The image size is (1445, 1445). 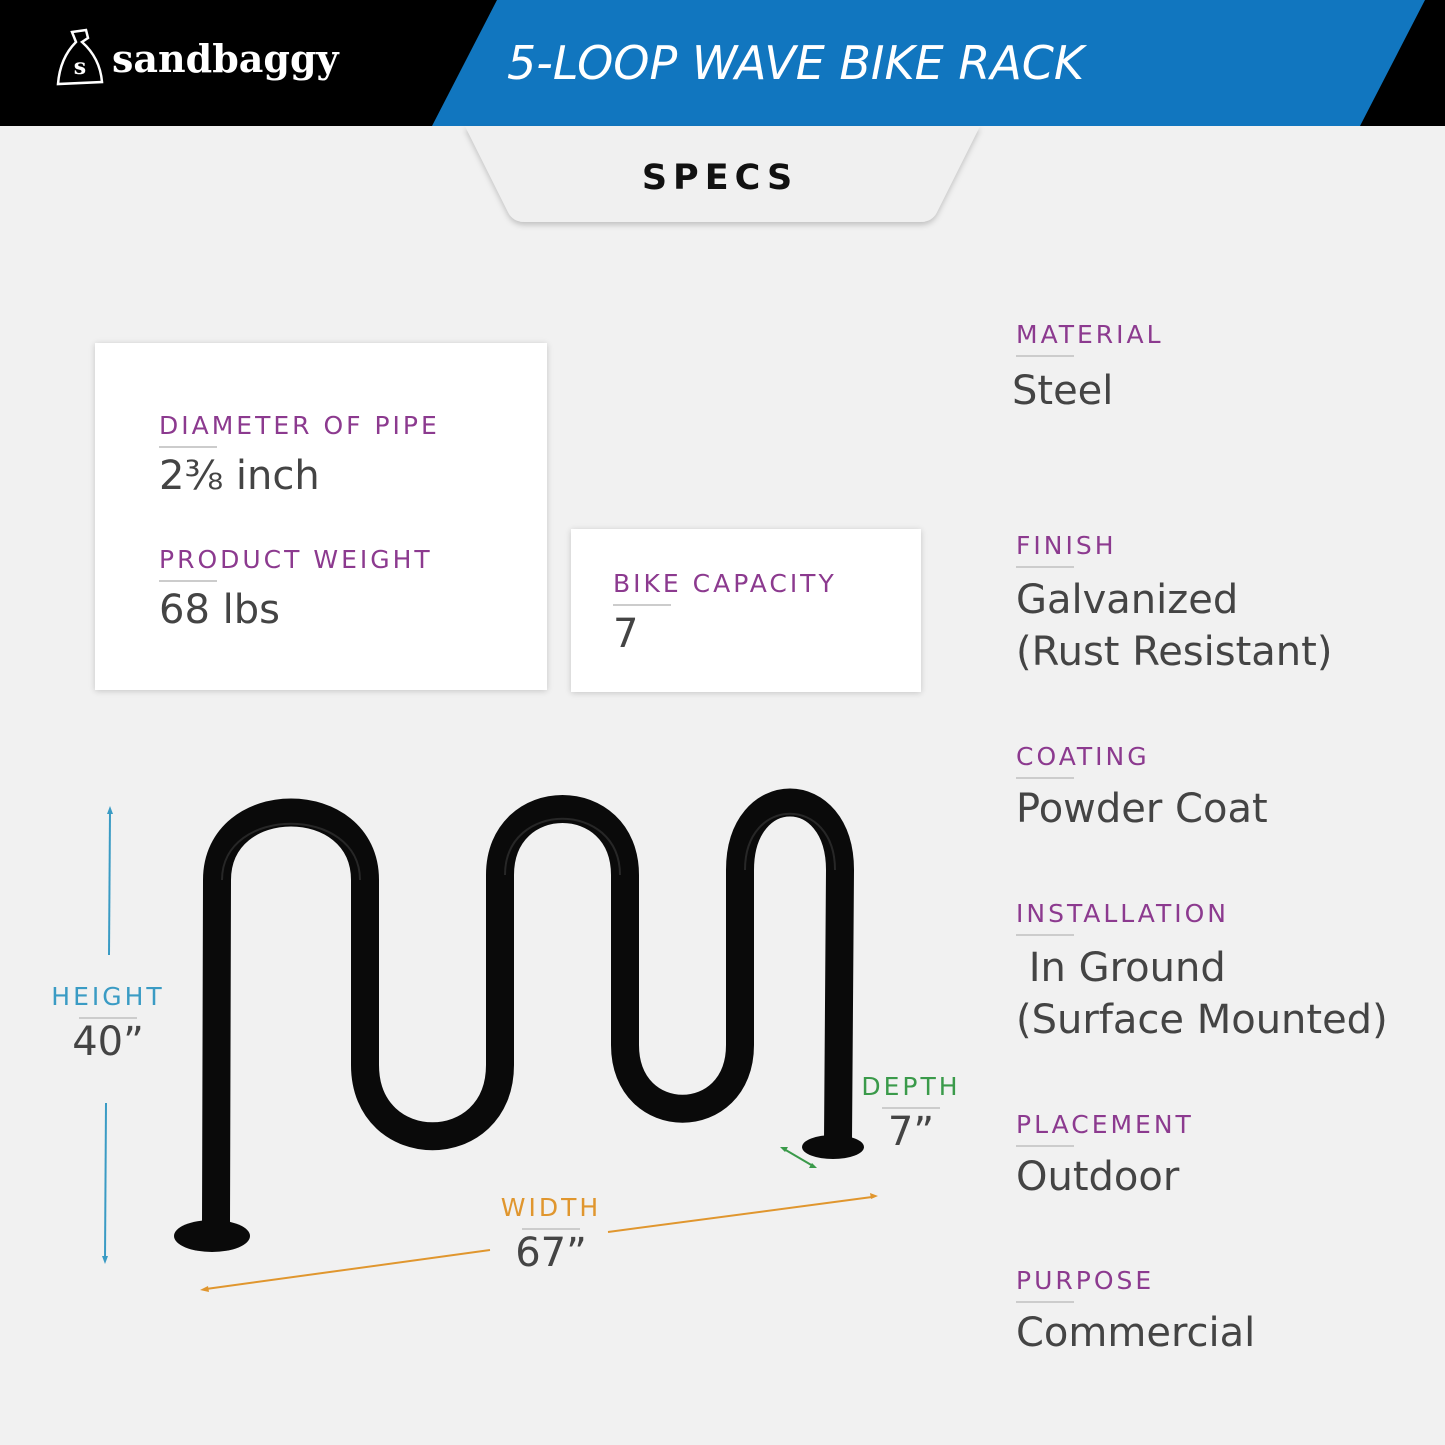 I want to click on width-value: 67”, so click(x=551, y=1253).